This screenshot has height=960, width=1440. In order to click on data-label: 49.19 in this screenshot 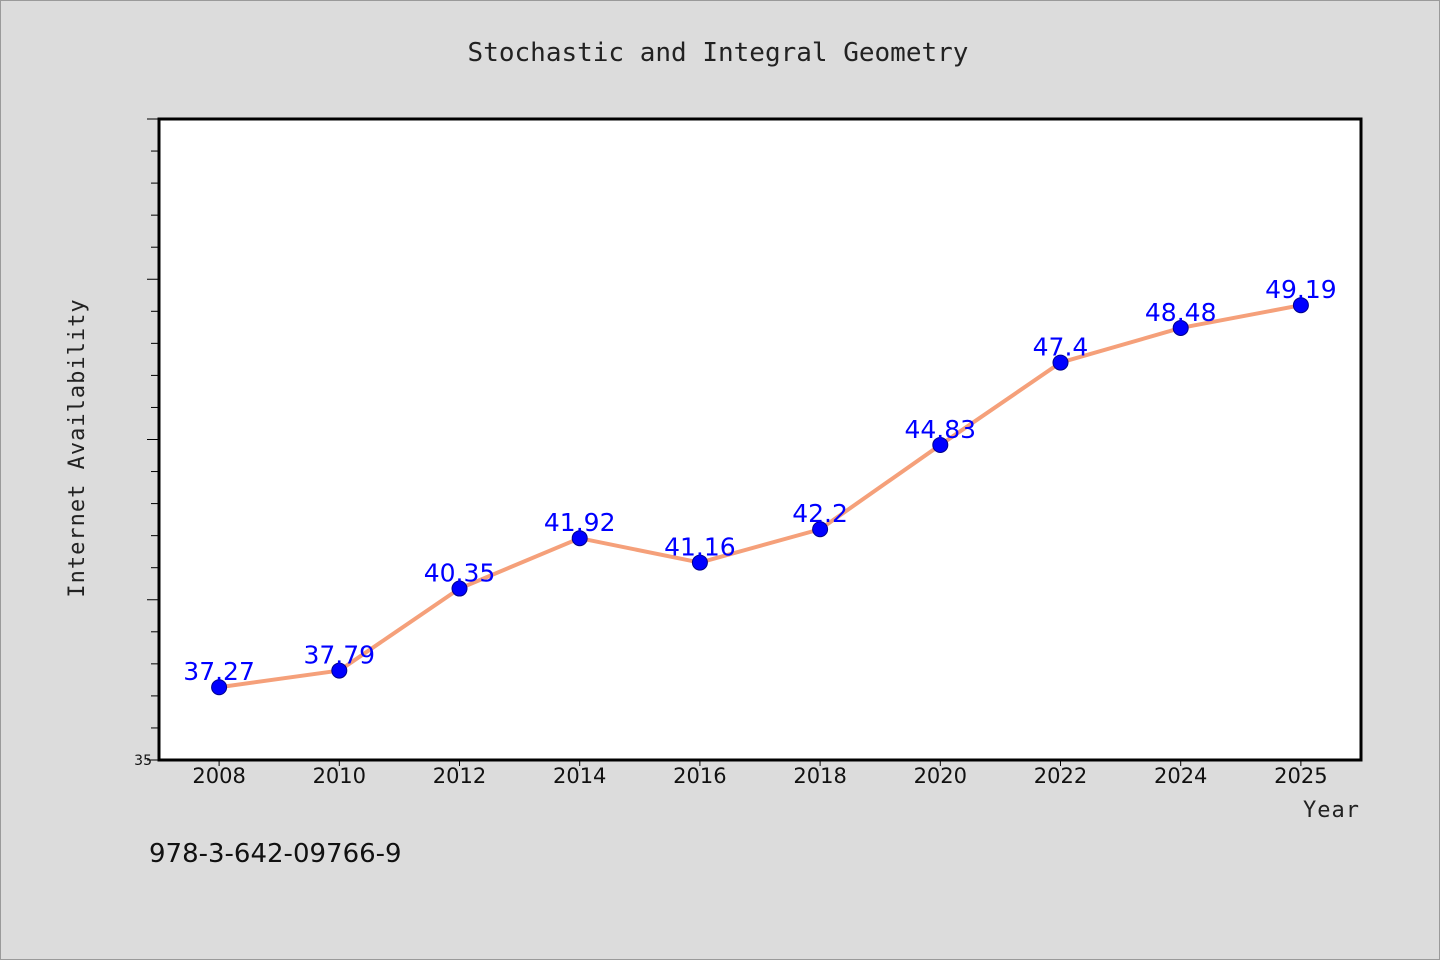, I will do `click(1301, 289)`.